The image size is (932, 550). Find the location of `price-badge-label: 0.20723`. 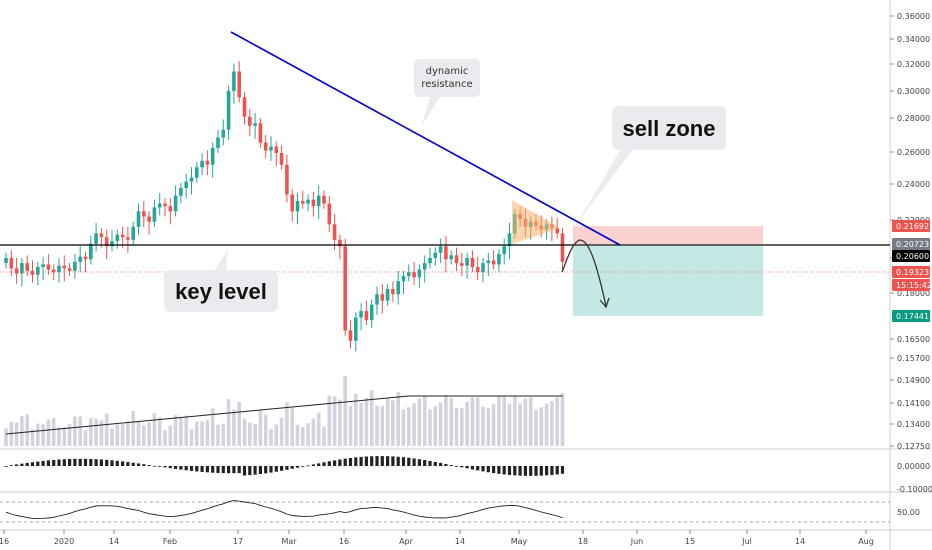

price-badge-label: 0.20723 is located at coordinates (912, 244).